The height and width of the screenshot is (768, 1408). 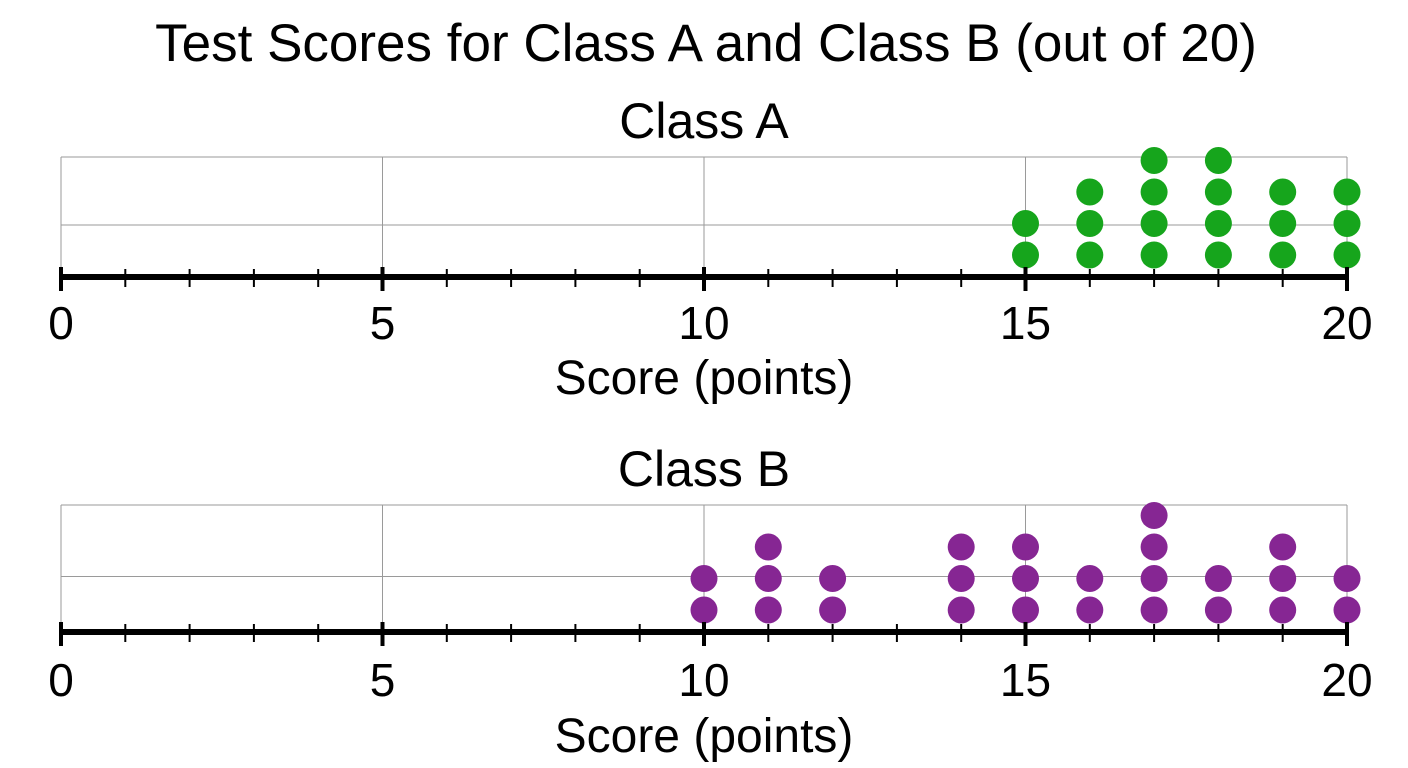 I want to click on class-b-tick-labels: 0 5 10 15 20, so click(x=710, y=680).